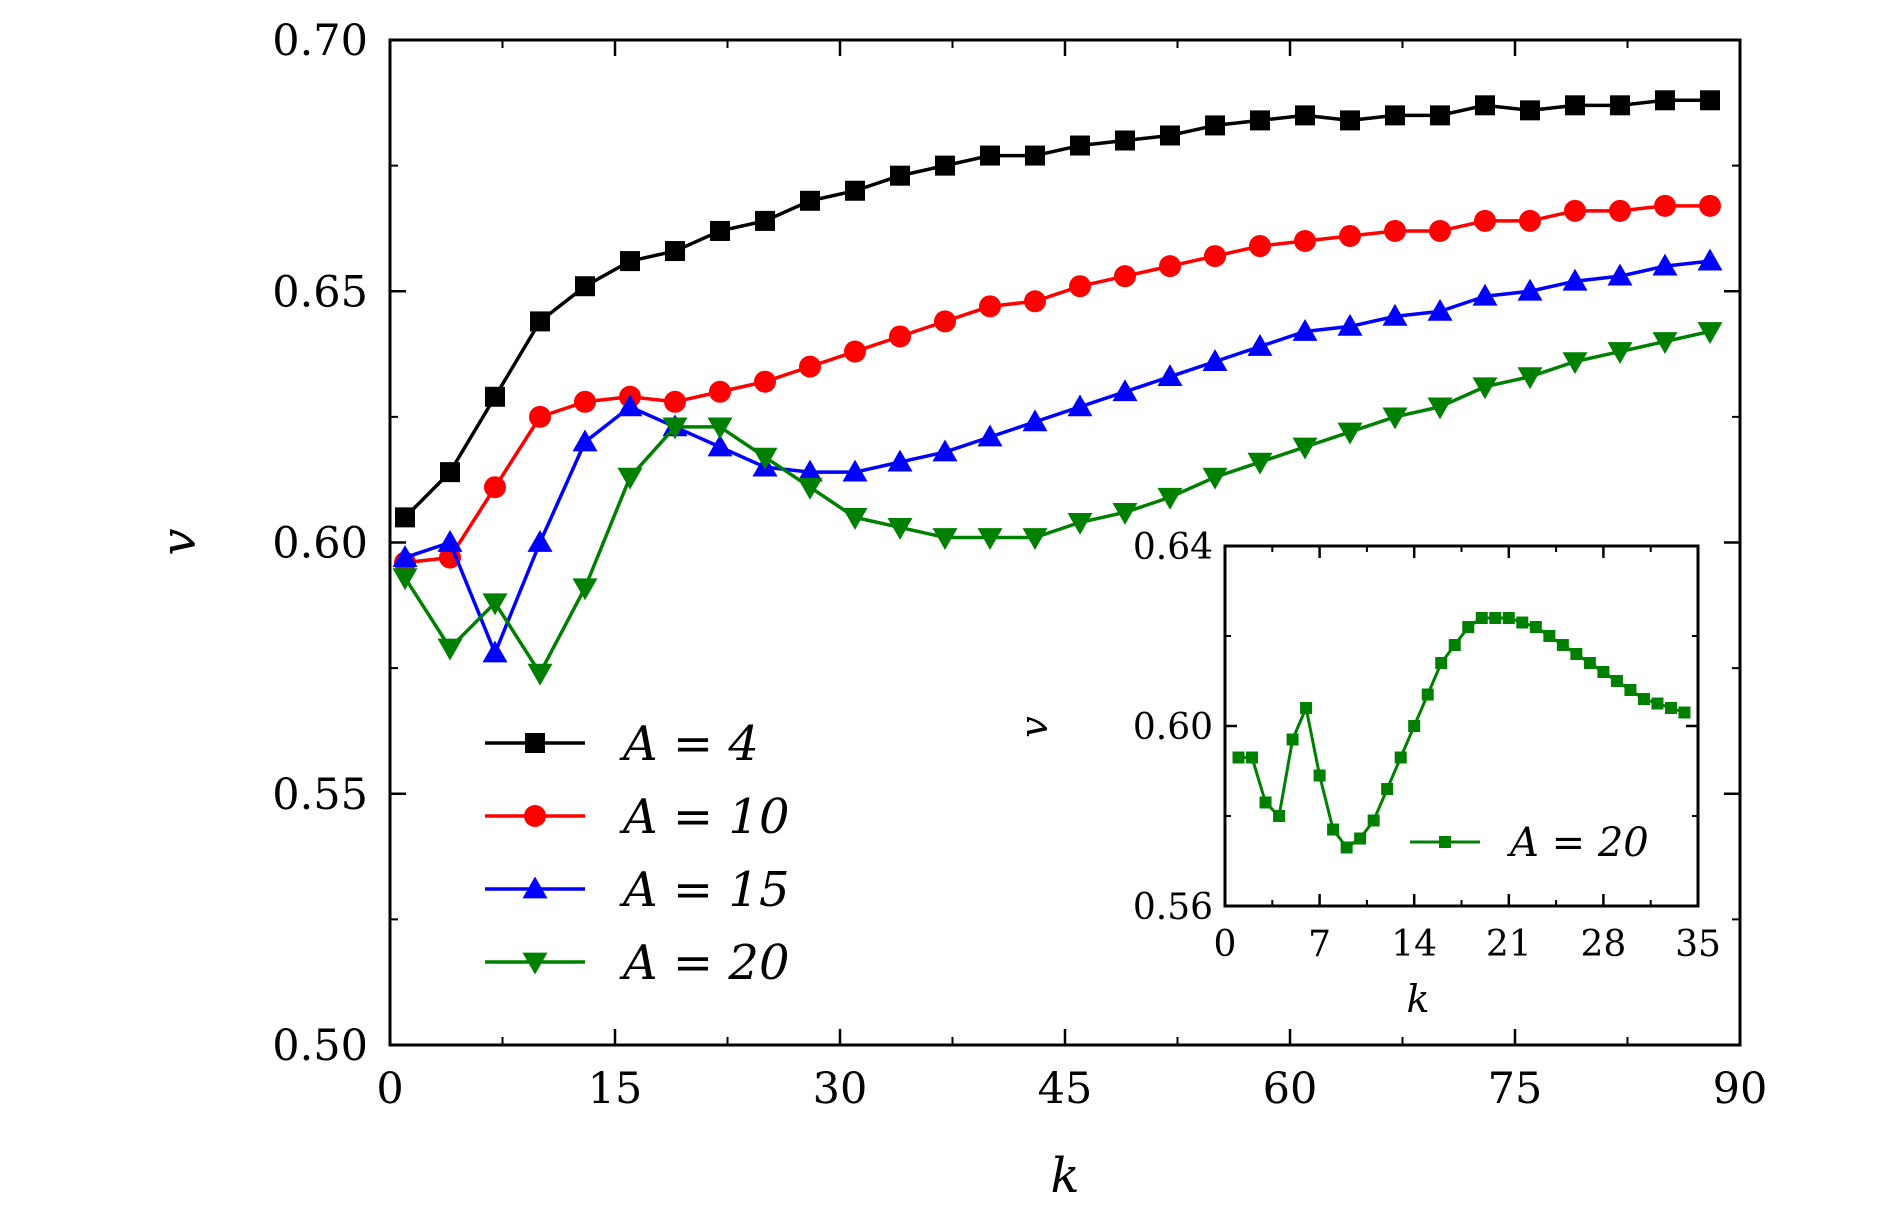  What do you see at coordinates (320, 292) in the screenshot?
I see `y-tick-label: 0.65` at bounding box center [320, 292].